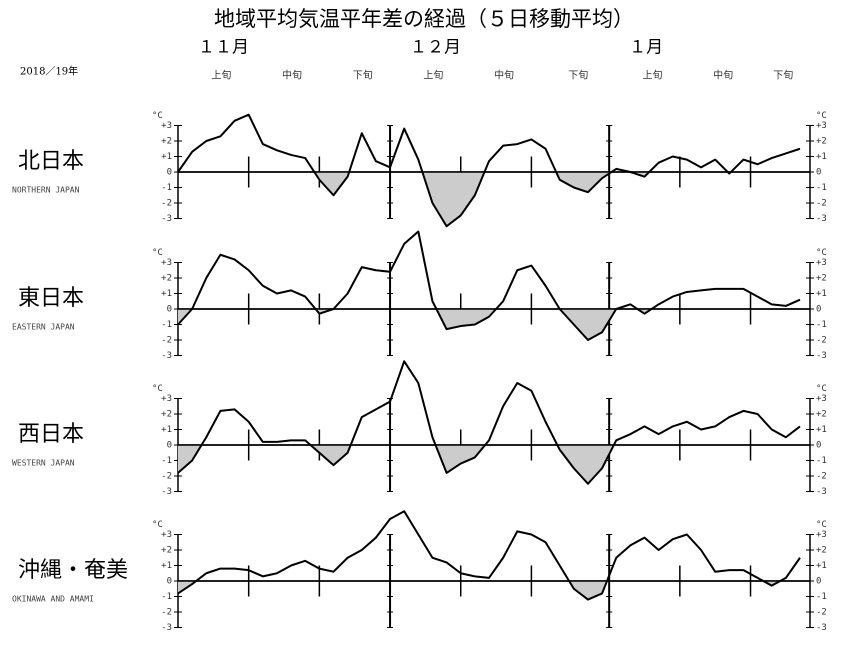  What do you see at coordinates (51, 434) in the screenshot?
I see `region-name: 西日本` at bounding box center [51, 434].